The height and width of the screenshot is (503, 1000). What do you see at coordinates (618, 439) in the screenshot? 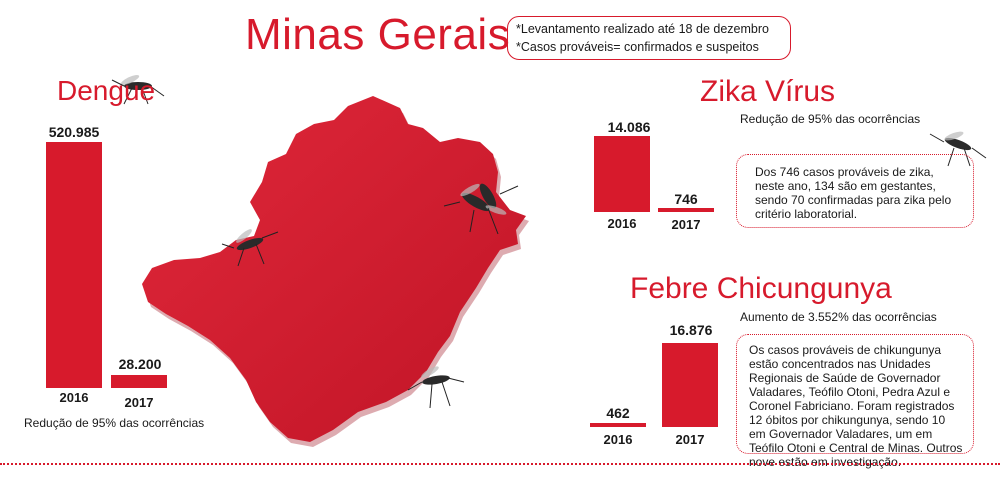
I see `chikungunya-year-2016: 2016` at bounding box center [618, 439].